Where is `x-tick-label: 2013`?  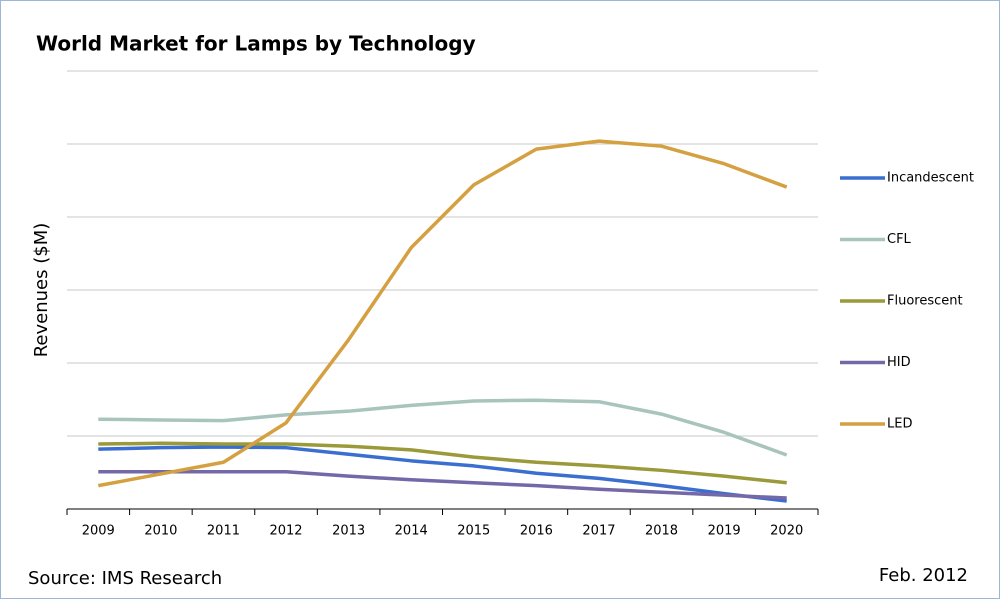 x-tick-label: 2013 is located at coordinates (348, 531).